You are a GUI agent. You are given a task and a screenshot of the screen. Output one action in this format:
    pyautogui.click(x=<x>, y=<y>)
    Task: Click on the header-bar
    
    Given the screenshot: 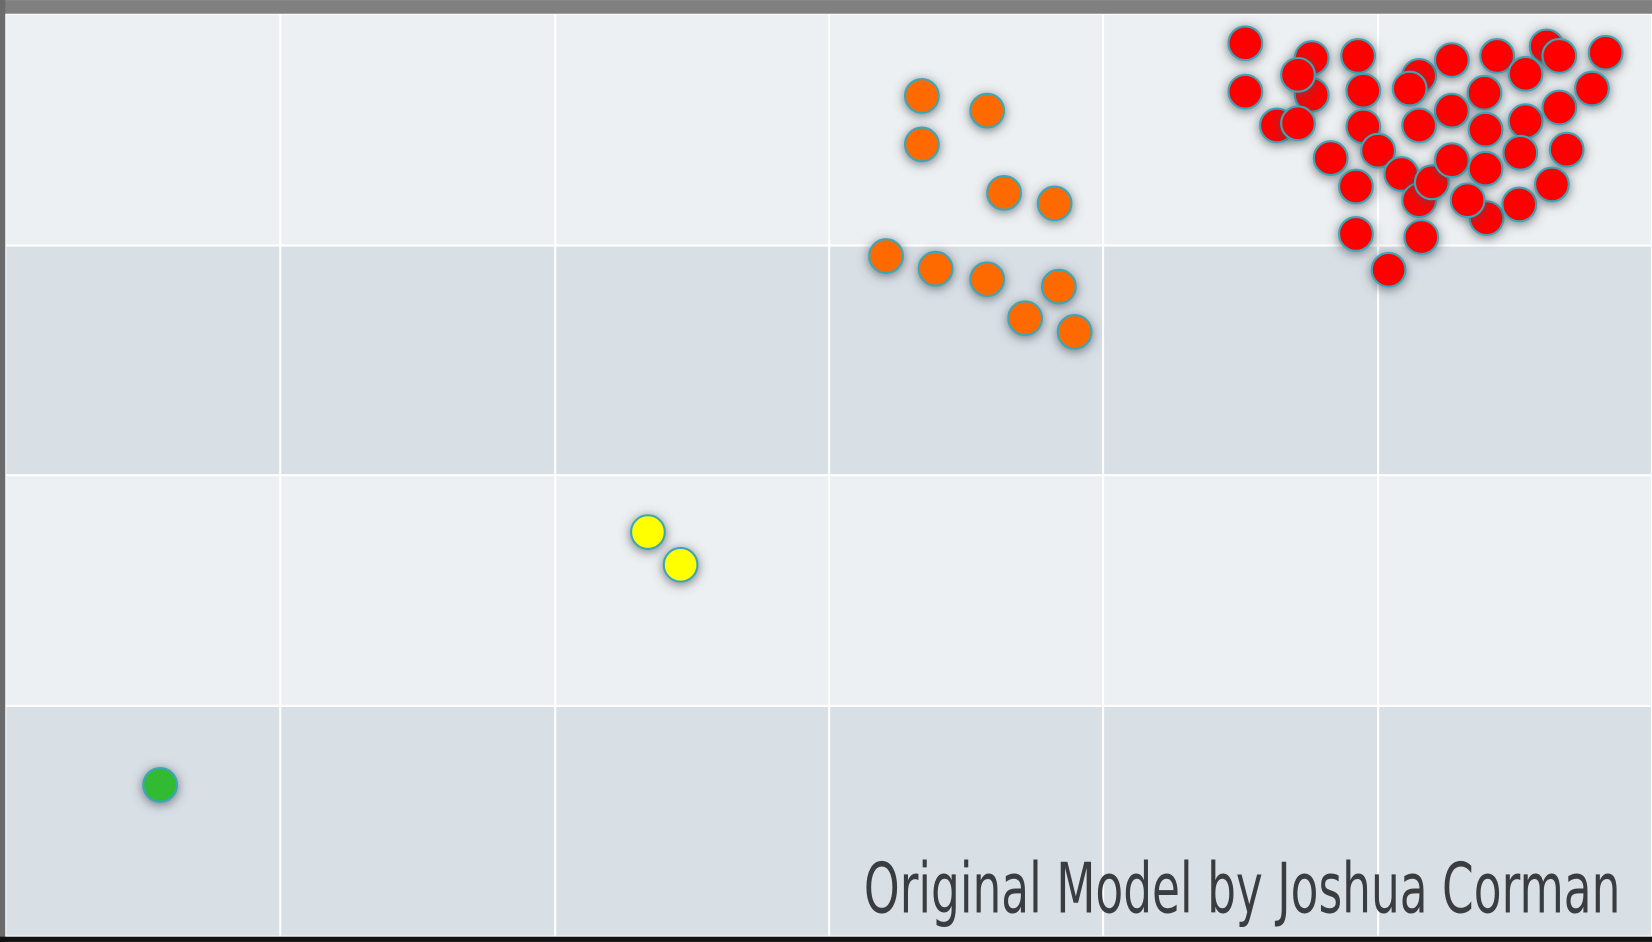 What is the action you would take?
    pyautogui.click(x=826, y=7)
    